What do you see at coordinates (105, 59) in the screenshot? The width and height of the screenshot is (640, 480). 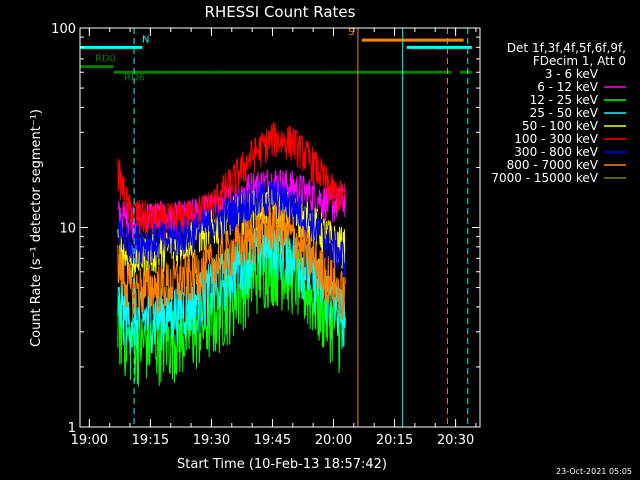 I see `annotation-label-rd0: RD0` at bounding box center [105, 59].